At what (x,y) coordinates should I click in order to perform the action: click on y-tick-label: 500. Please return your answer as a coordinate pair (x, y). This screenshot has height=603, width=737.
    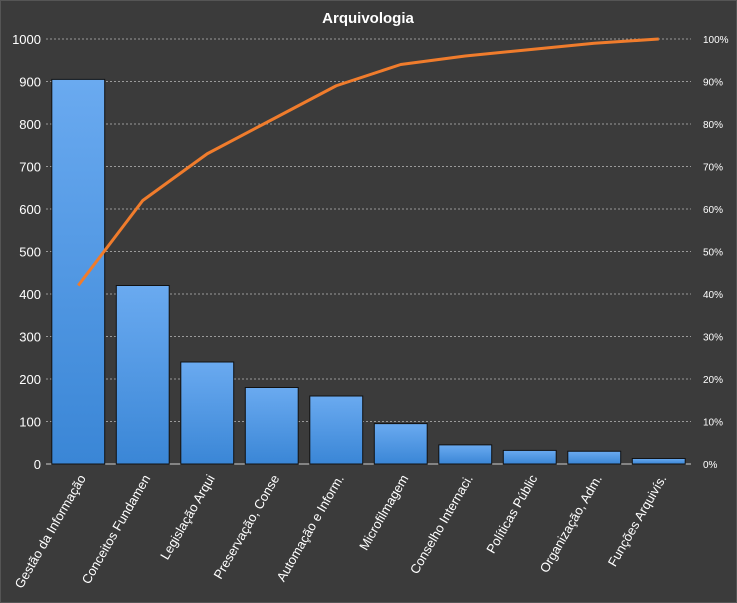
    Looking at the image, I should click on (30, 252).